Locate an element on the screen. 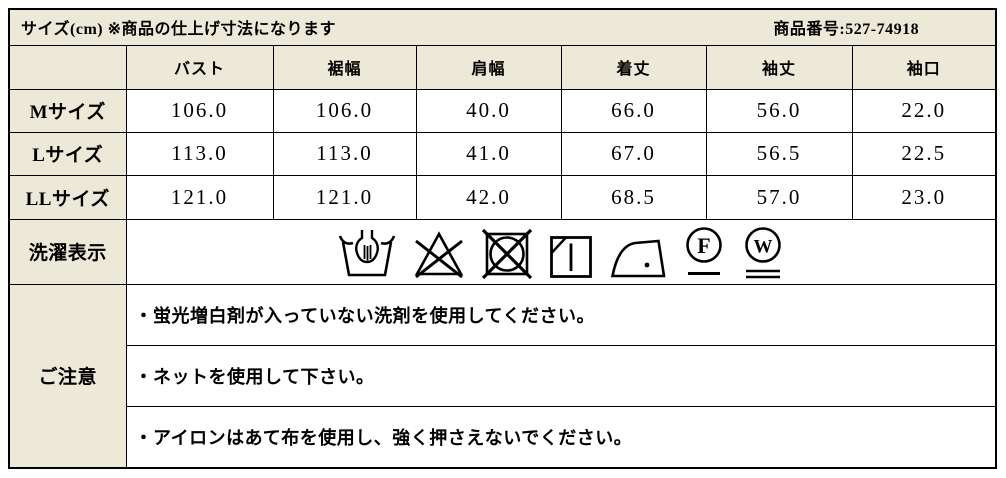 This screenshot has width=1006, height=478. laundry-row: 洗濯表示 is located at coordinates (502, 251).